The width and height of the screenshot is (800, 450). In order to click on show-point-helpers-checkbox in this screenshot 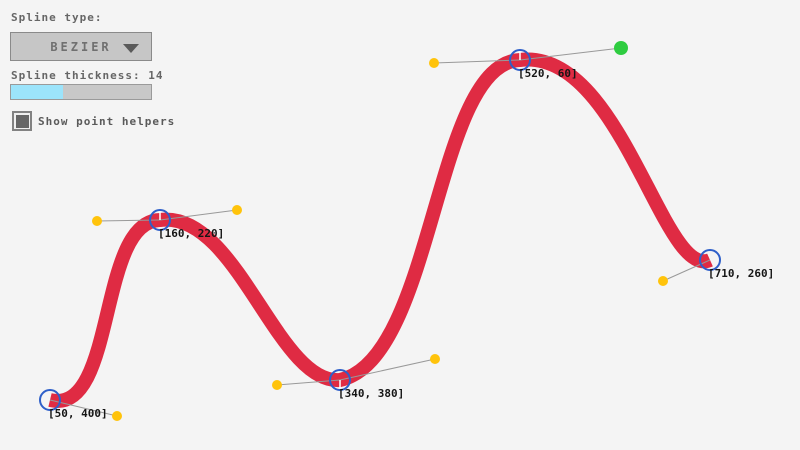, I will do `click(22, 121)`.